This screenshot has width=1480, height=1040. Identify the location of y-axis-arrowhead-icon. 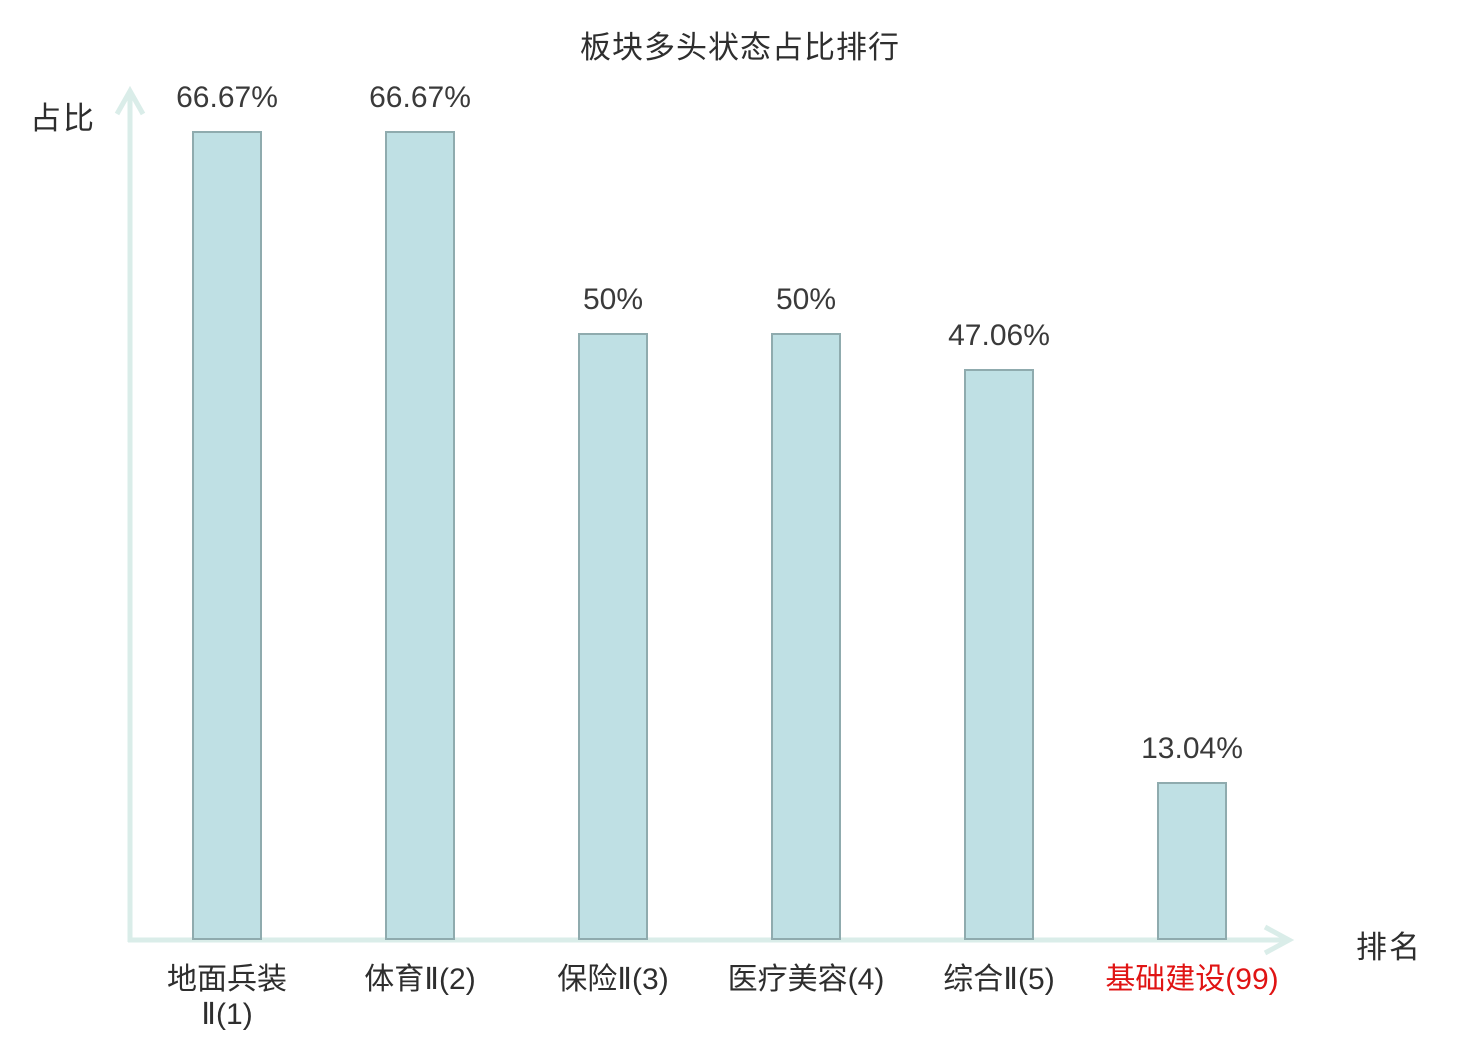
(130, 100).